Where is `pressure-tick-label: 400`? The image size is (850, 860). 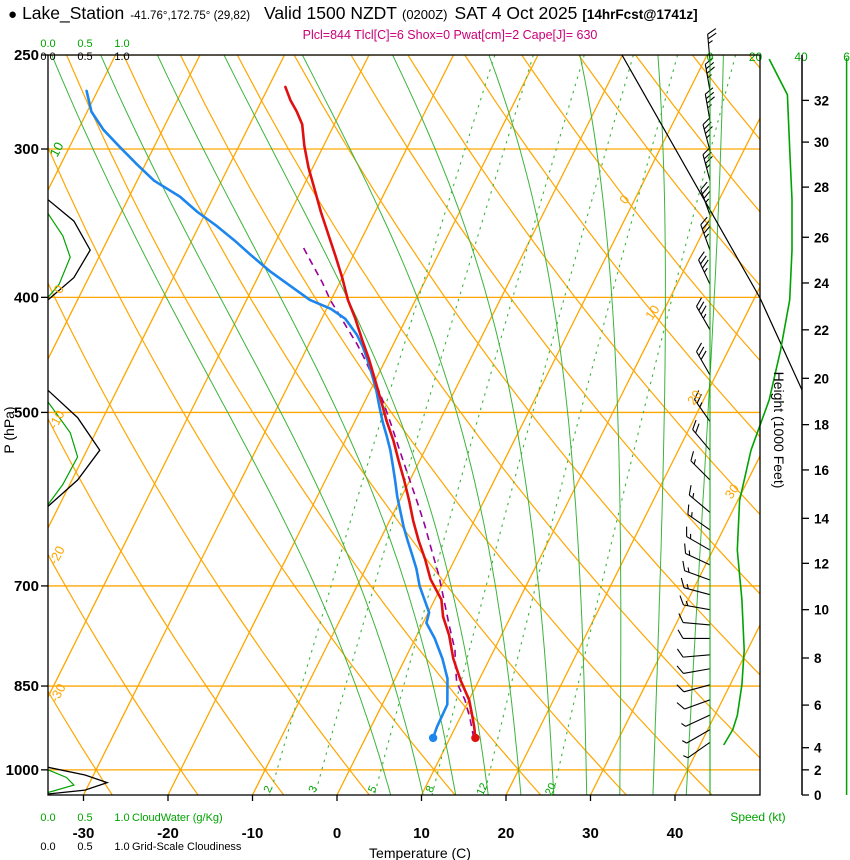
pressure-tick-label: 400 is located at coordinates (26, 297).